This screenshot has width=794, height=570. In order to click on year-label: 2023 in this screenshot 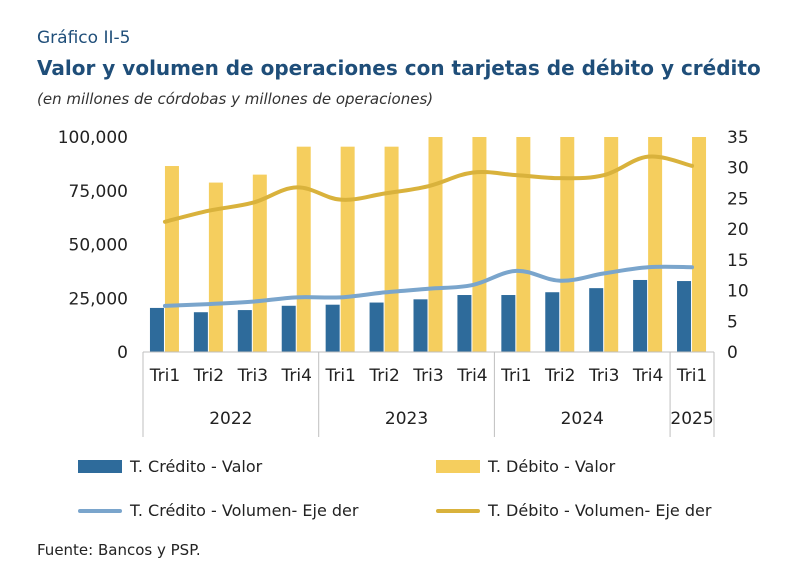, I will do `click(406, 419)`.